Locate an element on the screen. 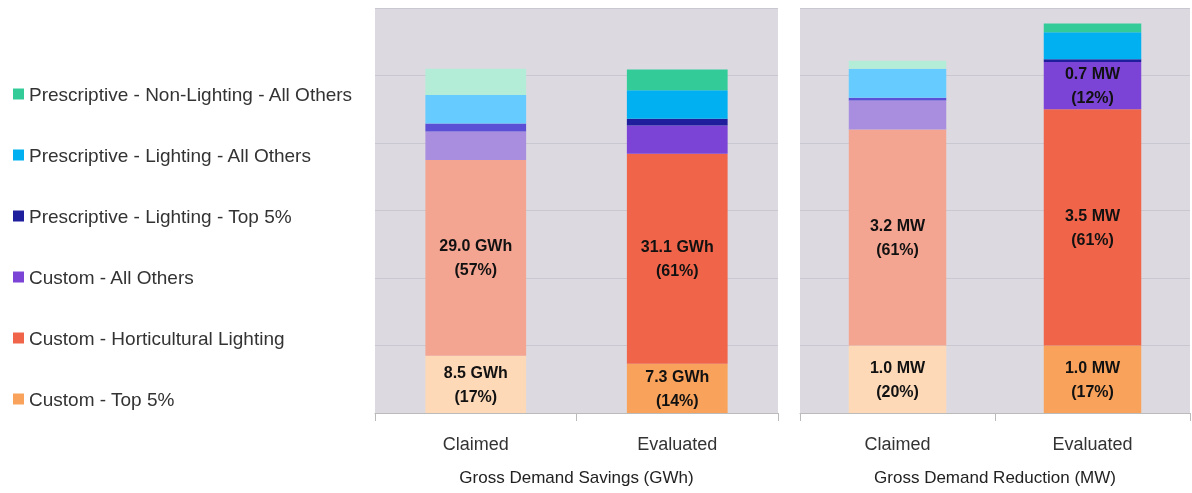 This screenshot has width=1192, height=493. data-label: 0.7 MW (12%) is located at coordinates (1092, 86).